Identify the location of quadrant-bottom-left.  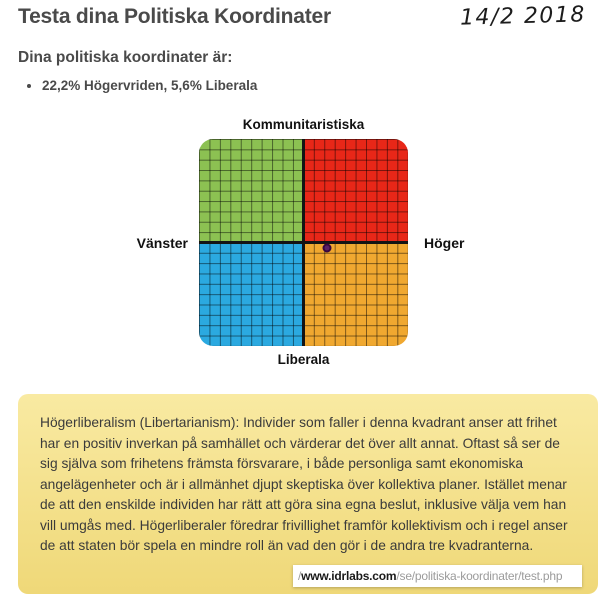
(251, 294).